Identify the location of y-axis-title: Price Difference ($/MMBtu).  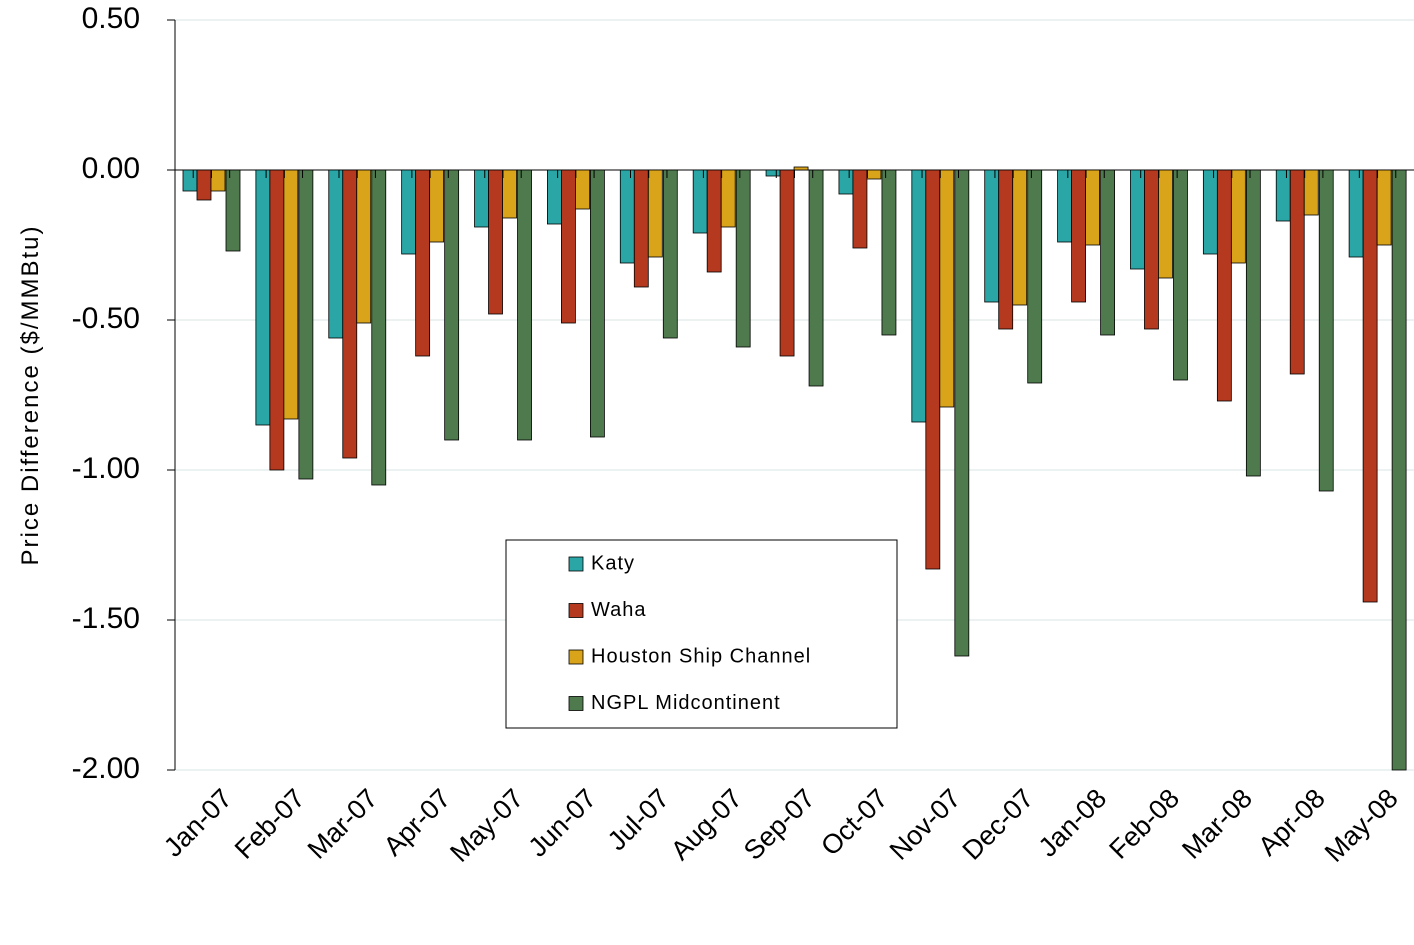
(30, 395).